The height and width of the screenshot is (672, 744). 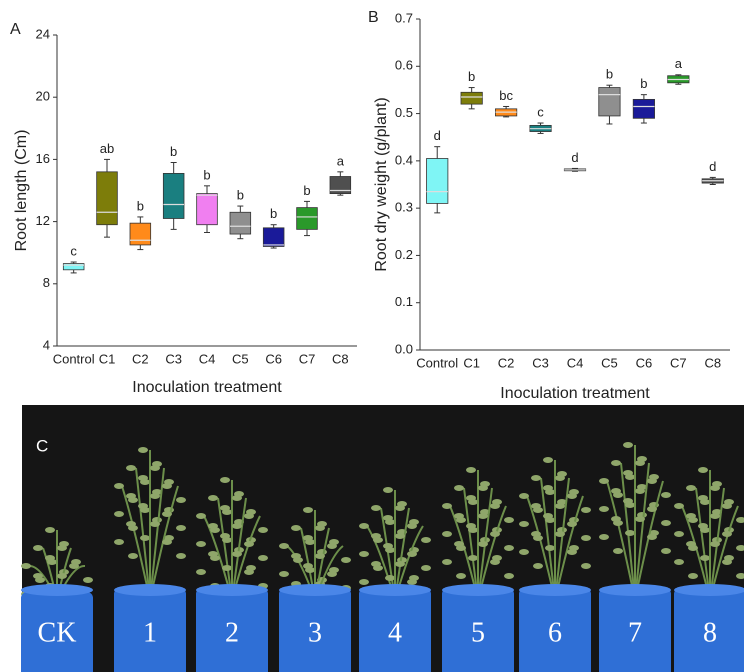 What do you see at coordinates (43, 158) in the screenshot?
I see `y-tick-label: 16` at bounding box center [43, 158].